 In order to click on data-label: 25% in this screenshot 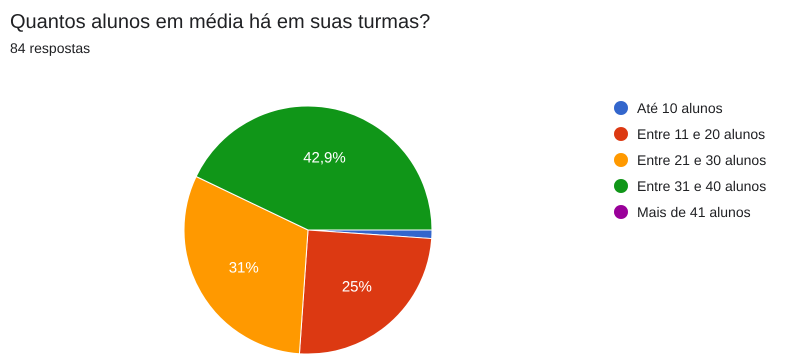, I will do `click(357, 287)`.